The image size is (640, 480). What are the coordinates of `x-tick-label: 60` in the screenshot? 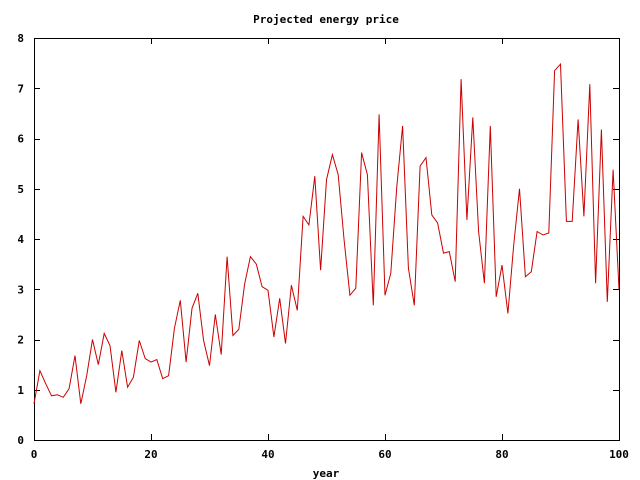 It's located at (384, 454).